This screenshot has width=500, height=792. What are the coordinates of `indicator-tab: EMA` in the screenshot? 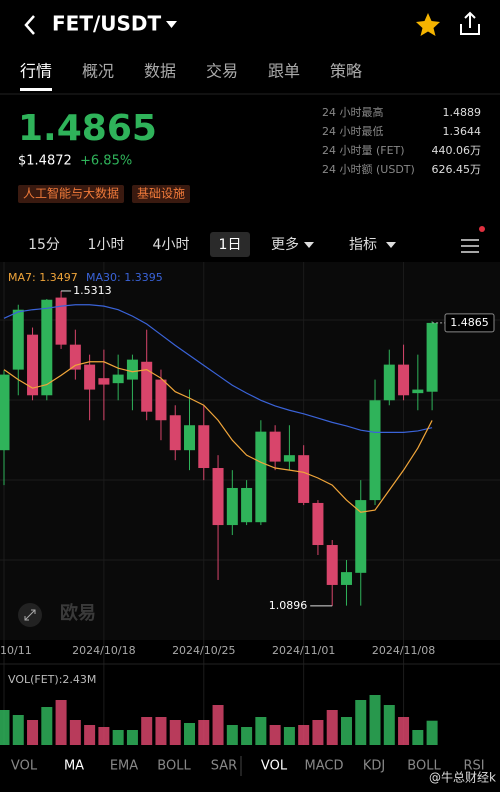 It's located at (124, 766).